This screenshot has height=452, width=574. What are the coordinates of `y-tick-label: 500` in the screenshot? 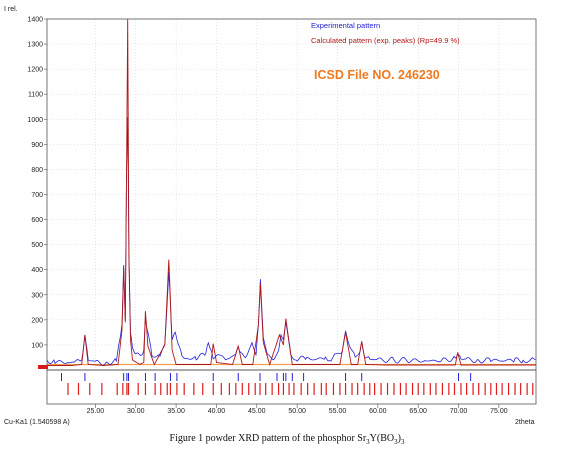 It's located at (37, 245).